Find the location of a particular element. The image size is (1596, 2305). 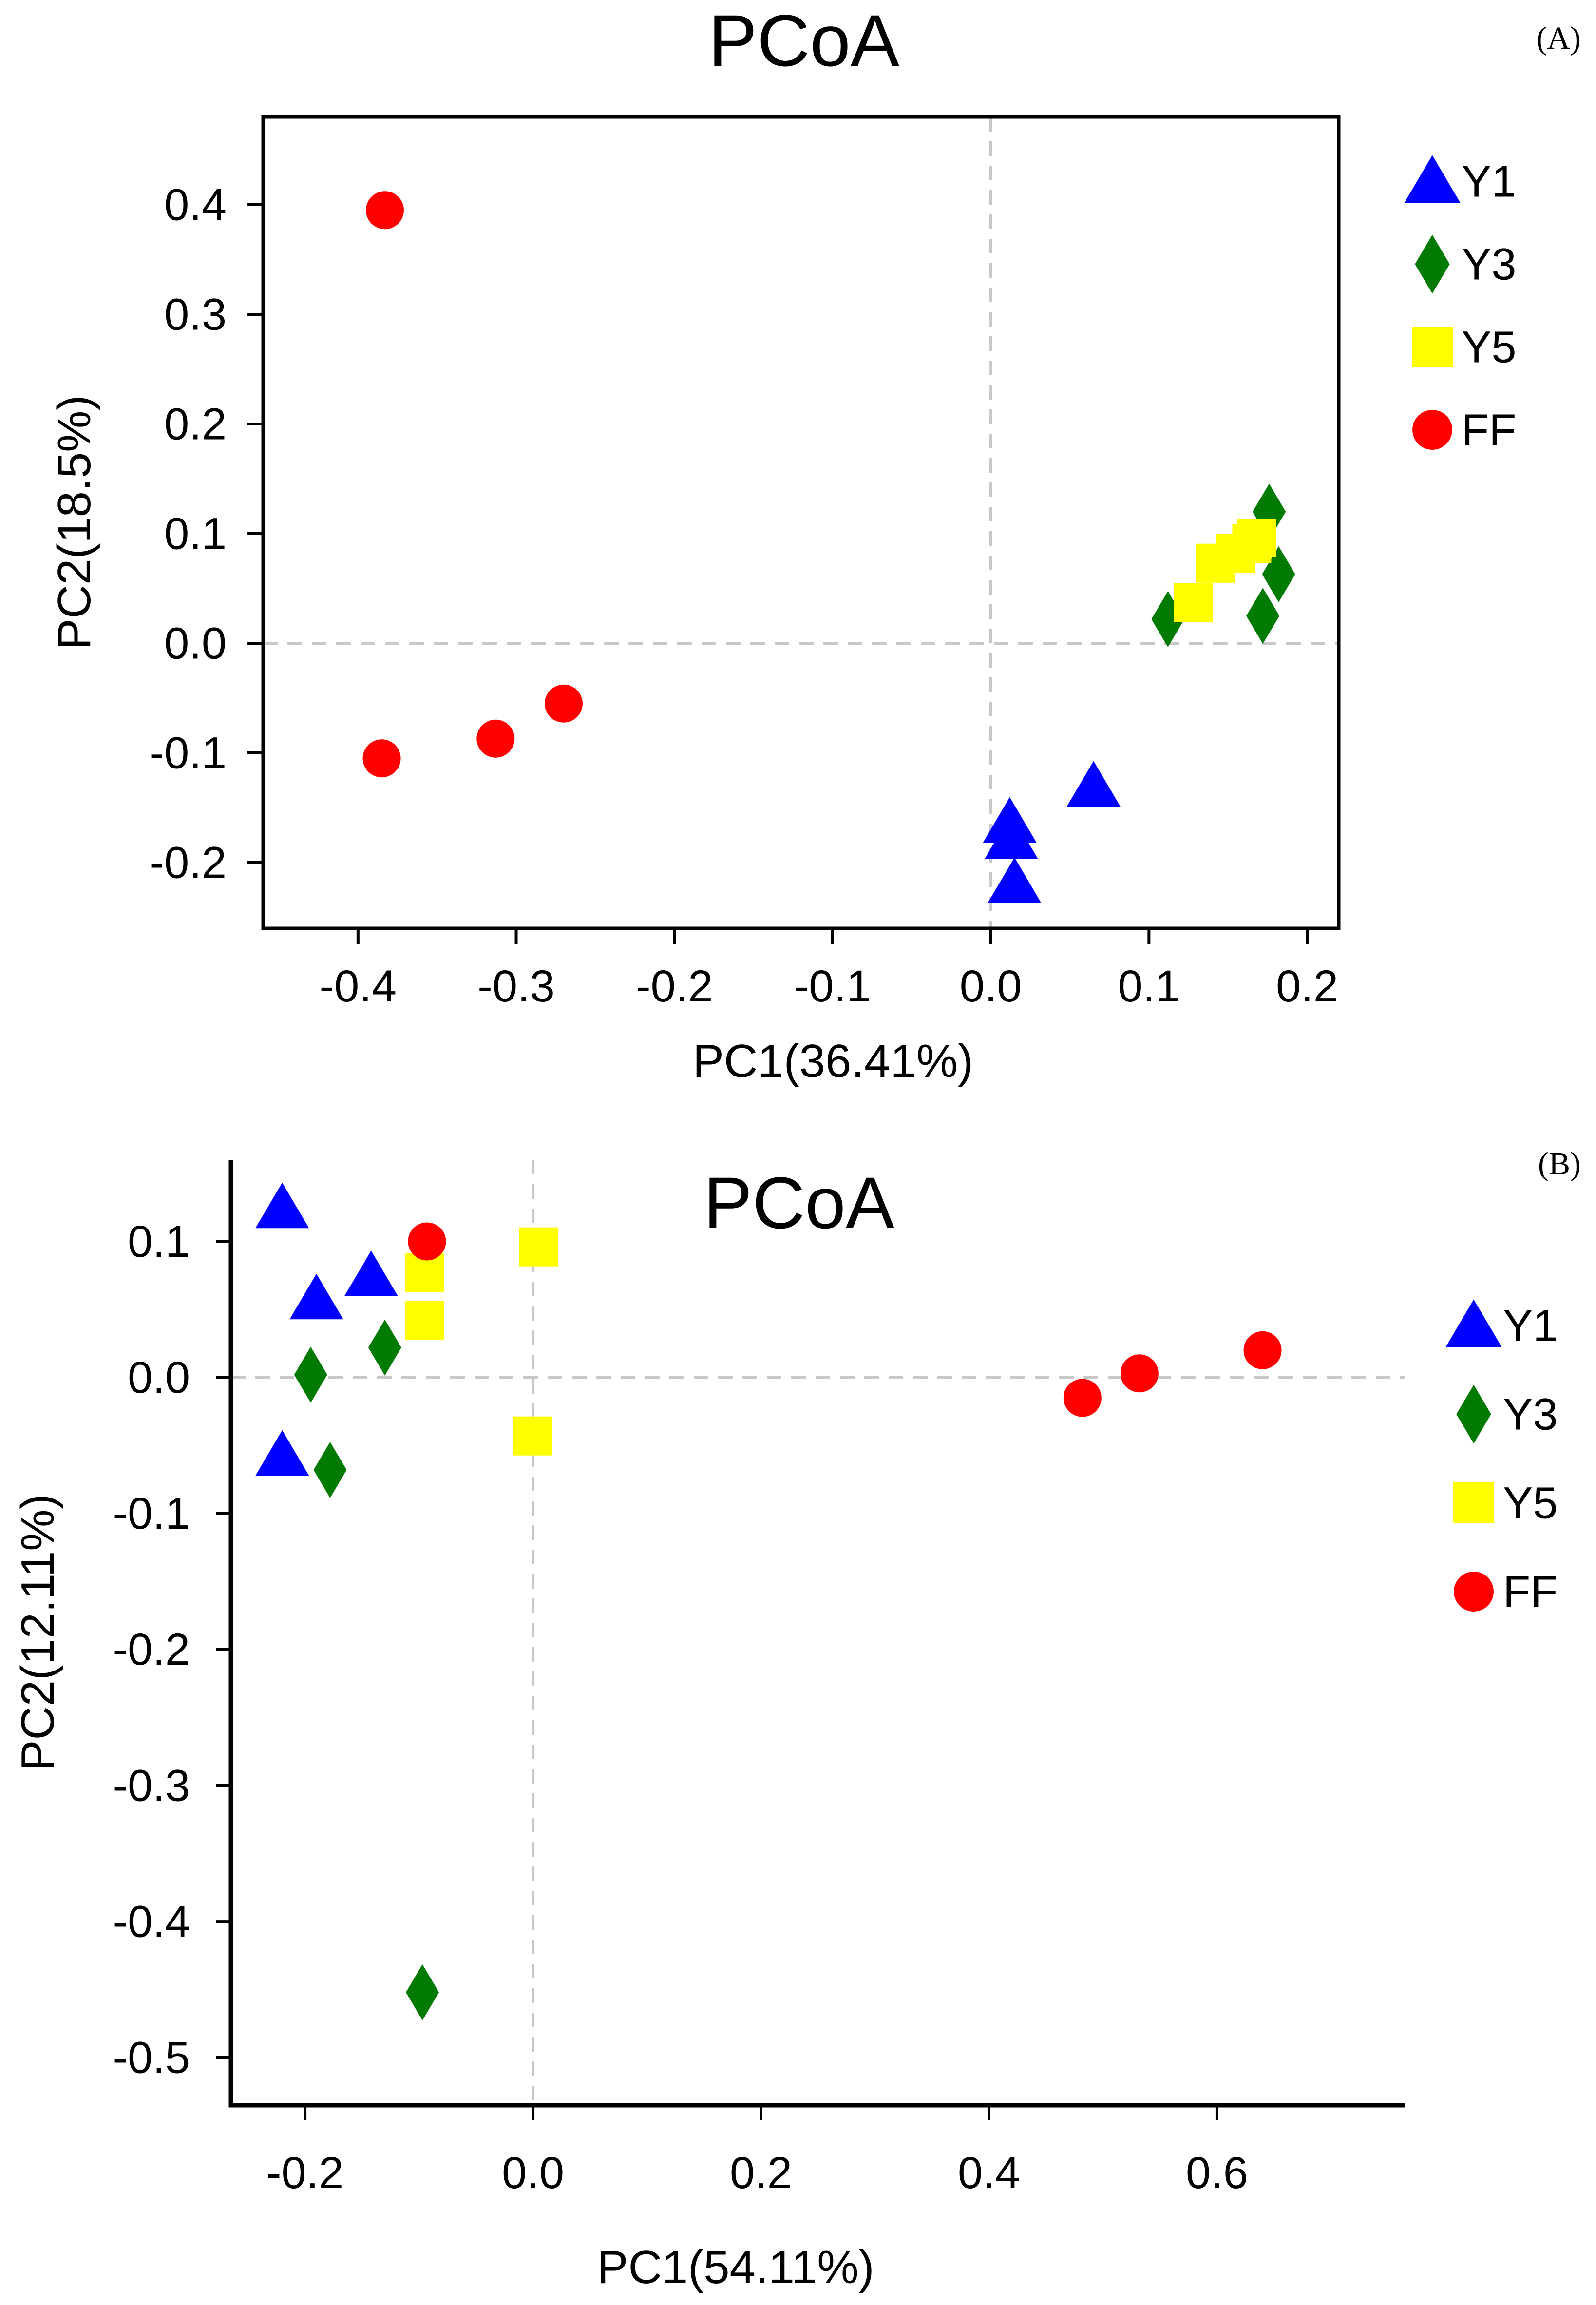

x-tick-label: -0.3 is located at coordinates (516, 986).